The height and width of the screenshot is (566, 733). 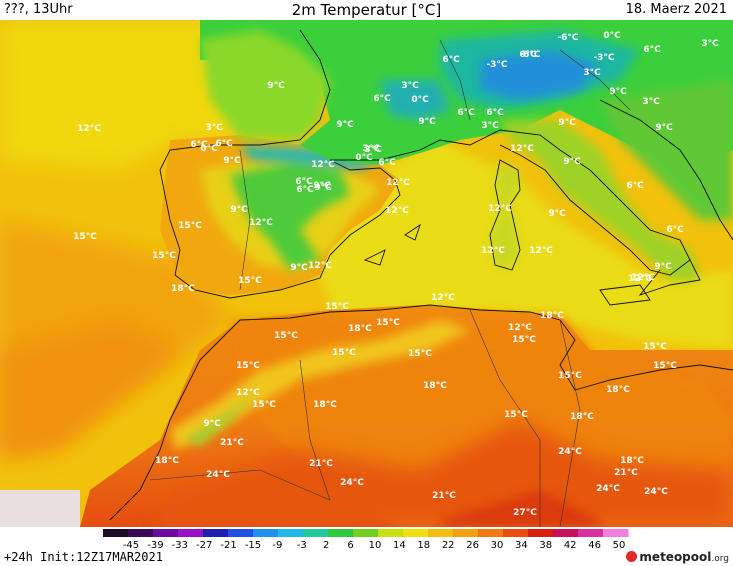 What do you see at coordinates (204, 545) in the screenshot?
I see `scale-tick-label: -27` at bounding box center [204, 545].